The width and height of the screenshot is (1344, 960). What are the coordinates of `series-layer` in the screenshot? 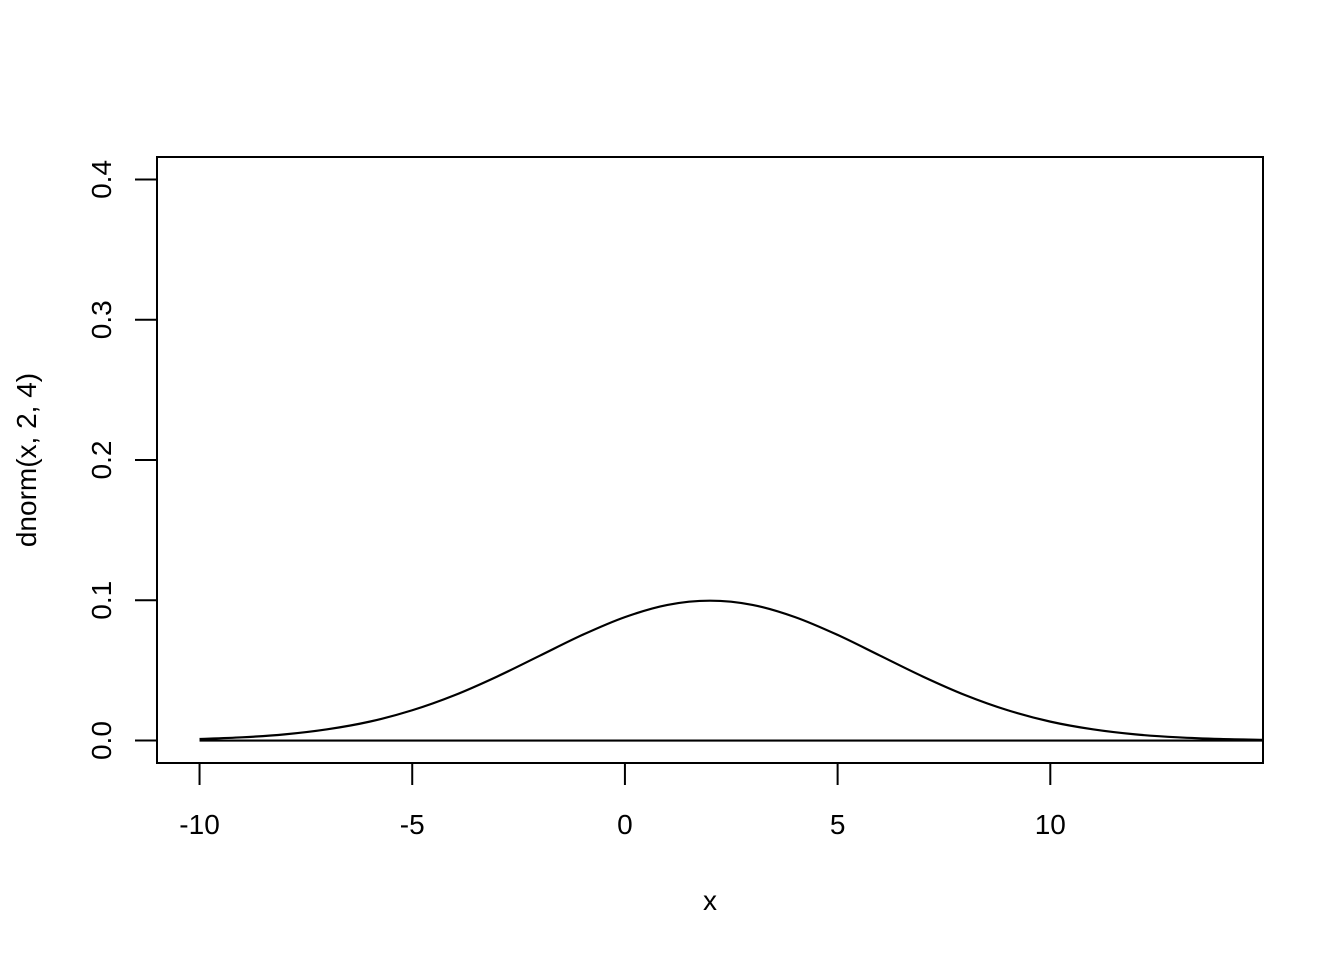 It's located at (731, 670).